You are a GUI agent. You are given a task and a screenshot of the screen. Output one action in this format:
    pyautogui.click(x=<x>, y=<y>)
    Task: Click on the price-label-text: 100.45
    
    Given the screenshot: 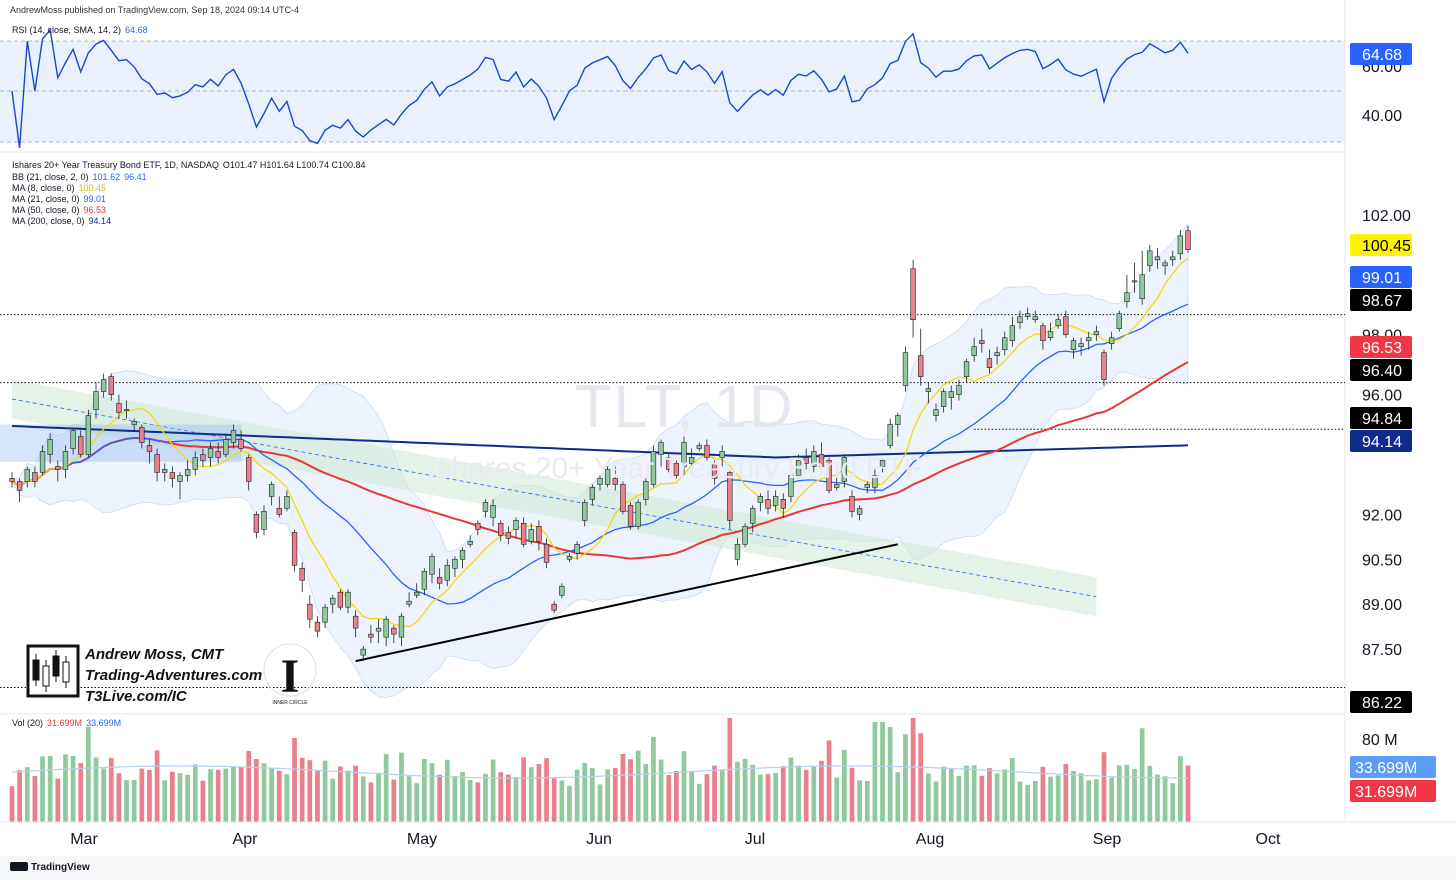 What is the action you would take?
    pyautogui.click(x=1386, y=246)
    